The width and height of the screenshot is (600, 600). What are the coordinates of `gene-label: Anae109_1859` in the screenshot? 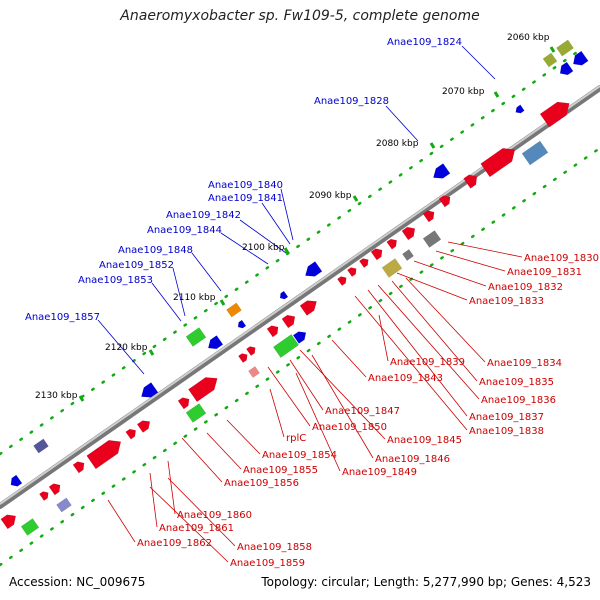 It's located at (267, 563).